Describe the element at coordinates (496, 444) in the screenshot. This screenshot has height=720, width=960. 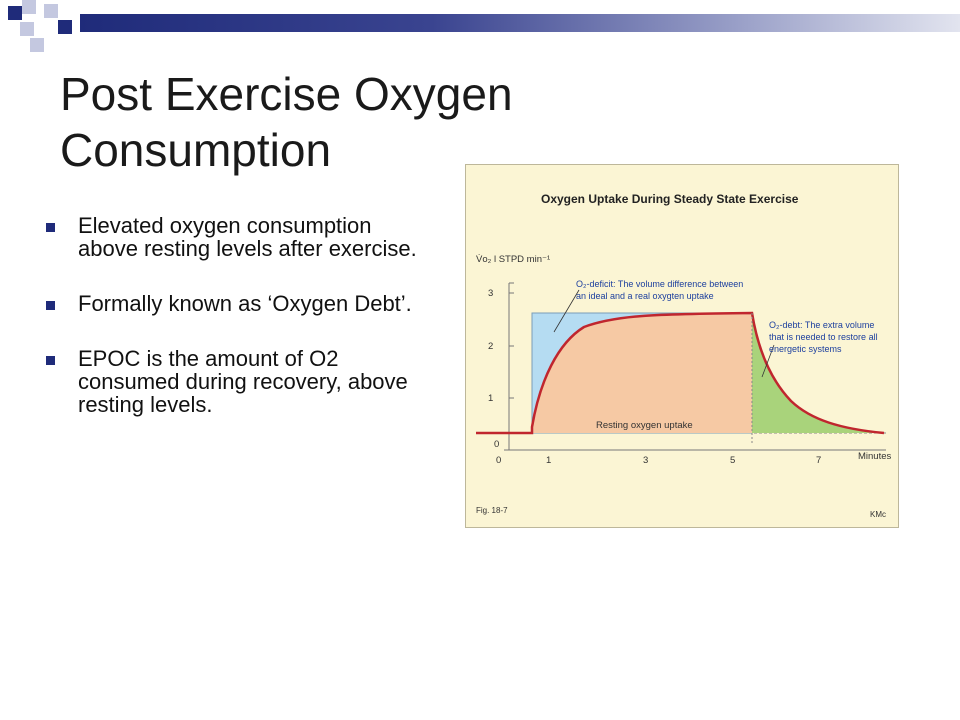
I see `y-tick-label: 0` at that location.